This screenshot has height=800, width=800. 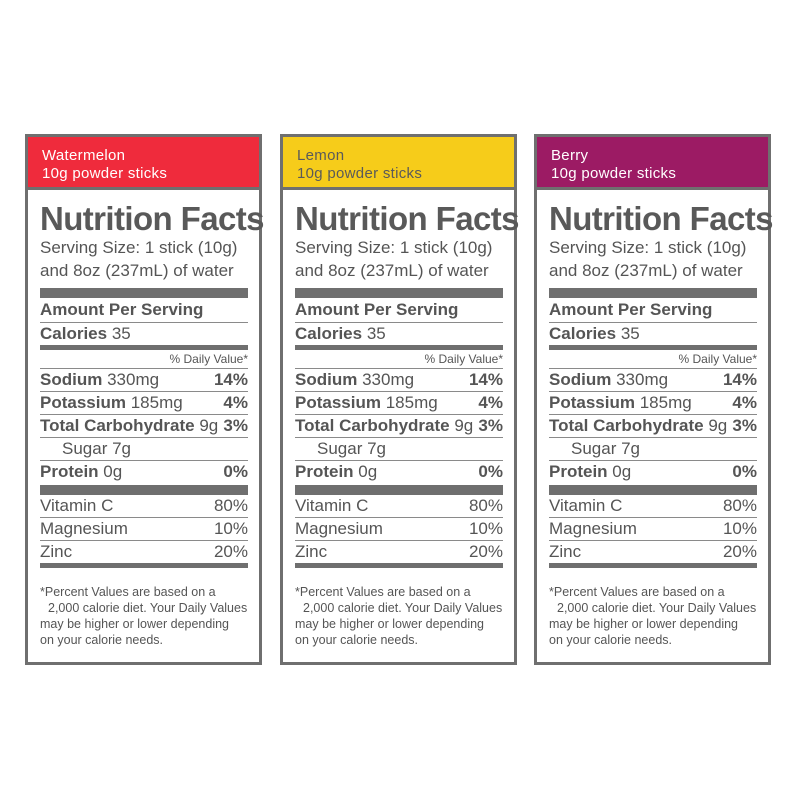 What do you see at coordinates (351, 448) in the screenshot?
I see `sugar-text: Sugar 7g` at bounding box center [351, 448].